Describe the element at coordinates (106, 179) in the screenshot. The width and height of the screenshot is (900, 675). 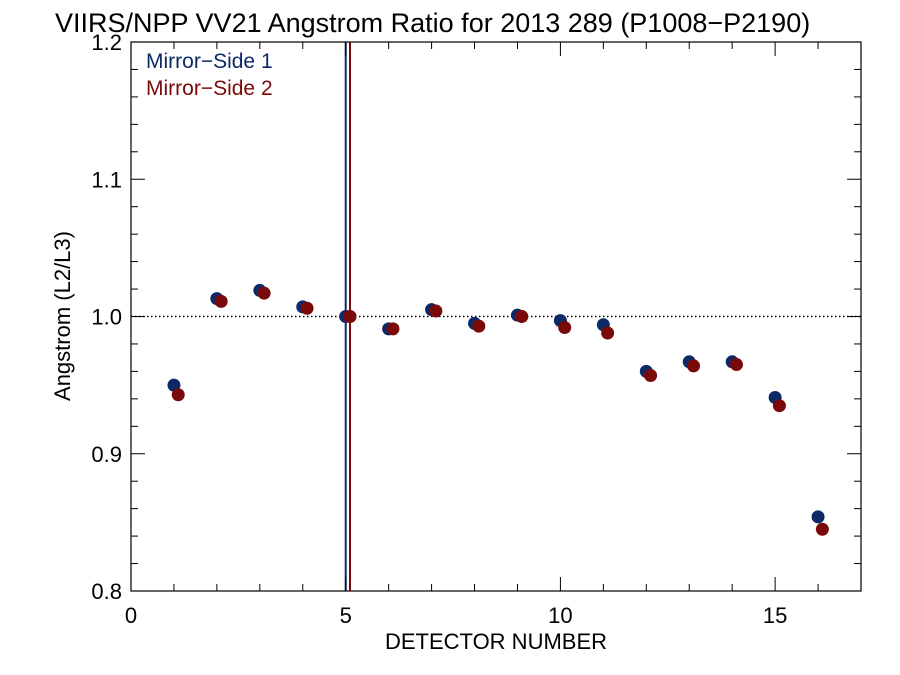
I see `y-tick-label: 1.1` at that location.